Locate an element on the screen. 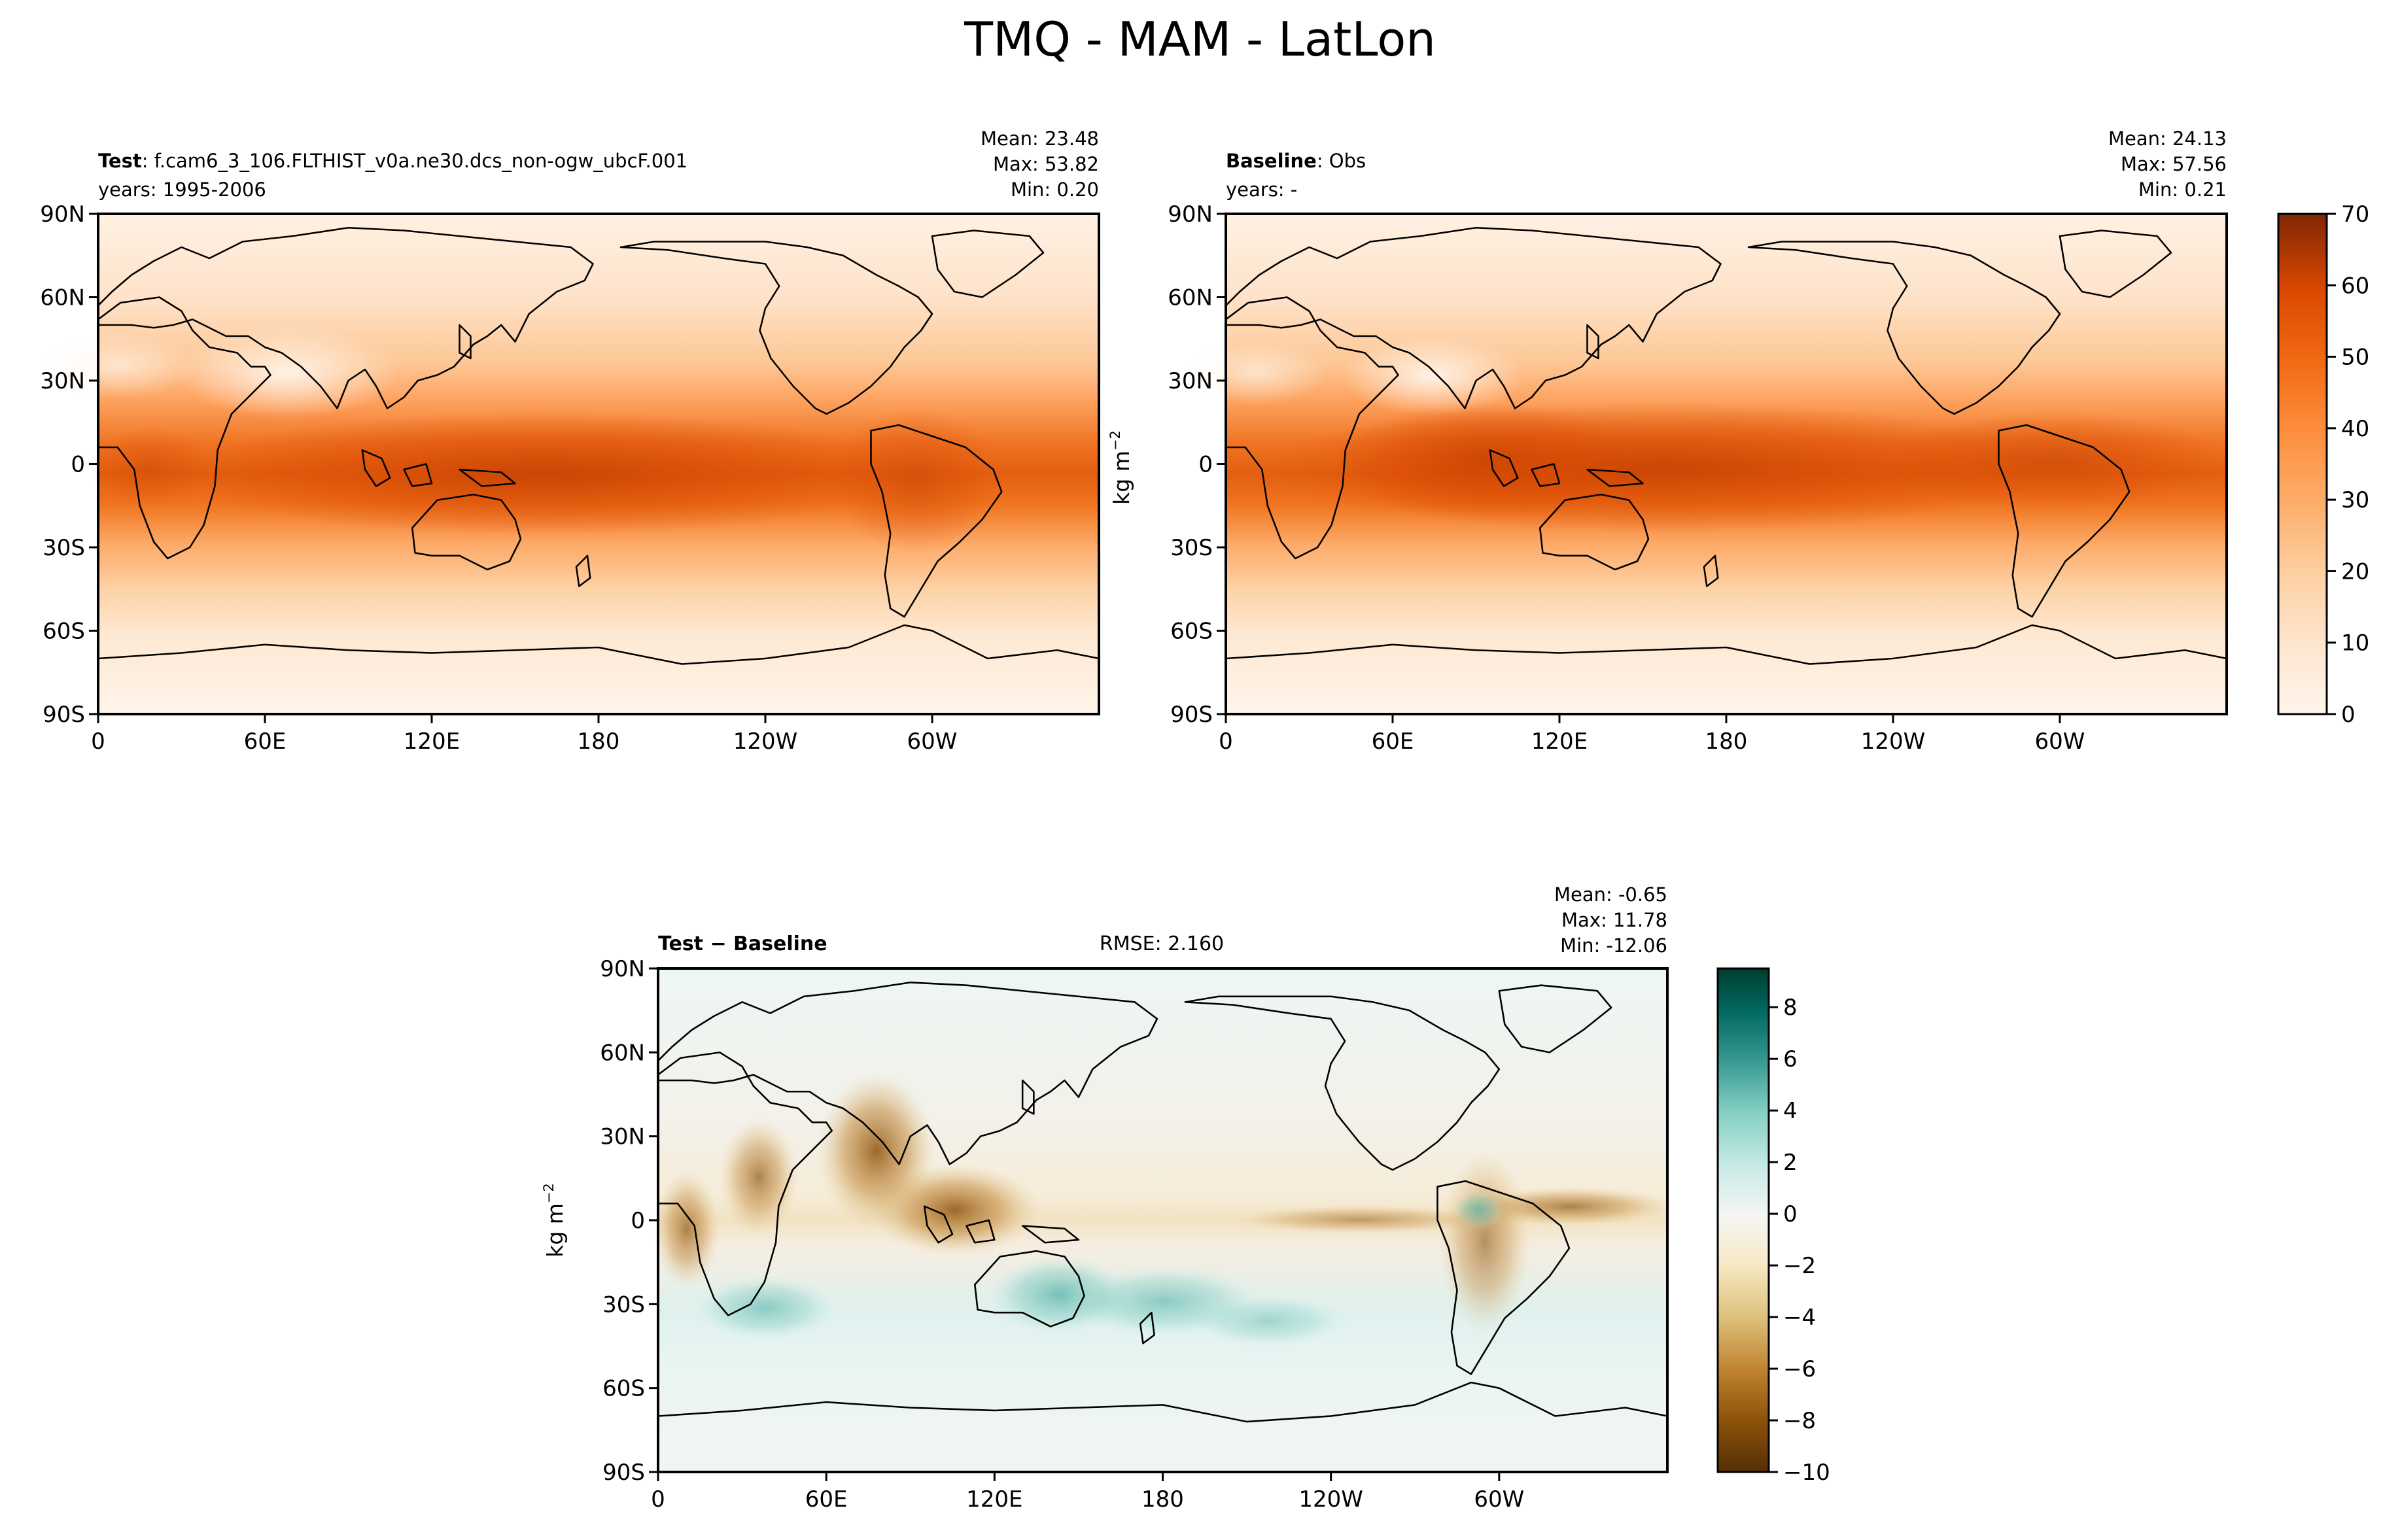 The width and height of the screenshot is (2400, 1540). test-ytick-label: 0 is located at coordinates (78, 465).